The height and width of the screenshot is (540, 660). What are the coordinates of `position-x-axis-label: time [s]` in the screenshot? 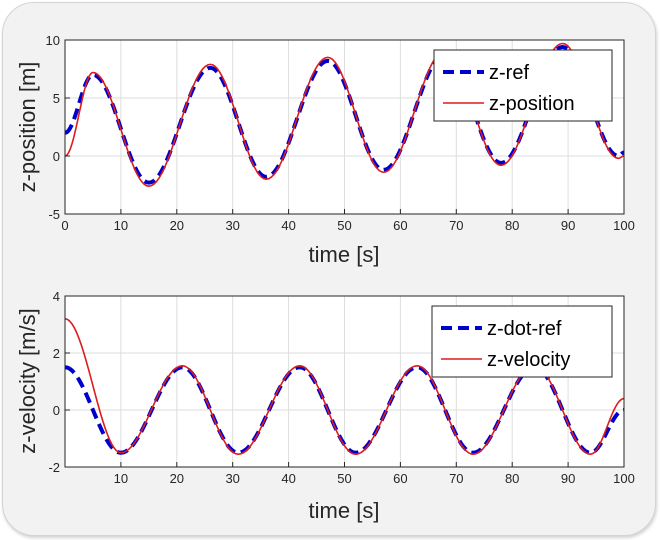 It's located at (344, 254).